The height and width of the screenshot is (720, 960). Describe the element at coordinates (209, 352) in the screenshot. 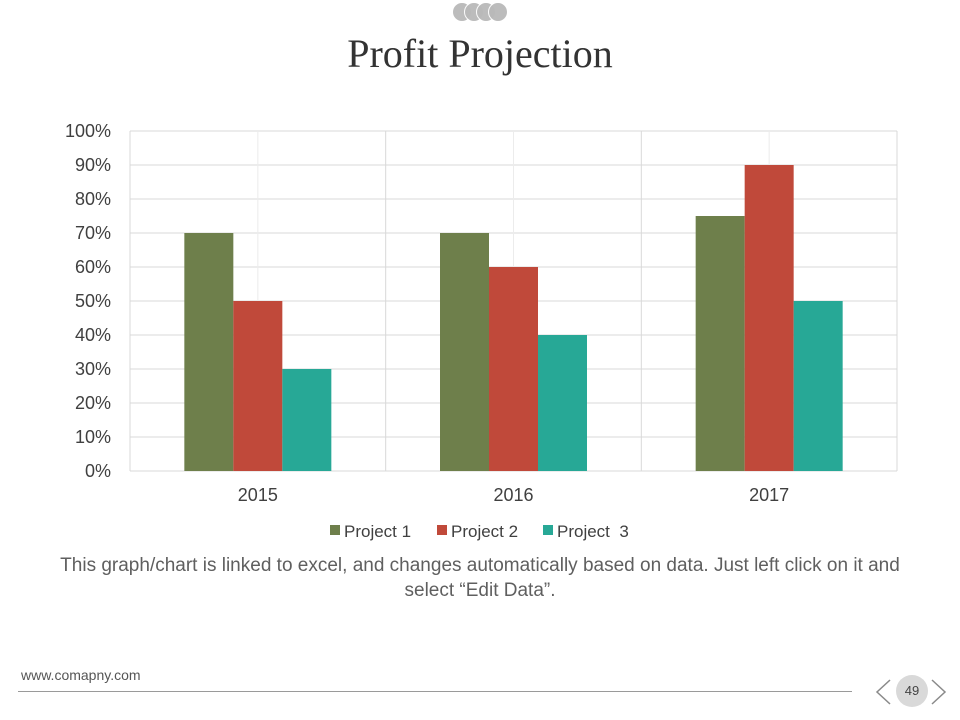

I see `bar-project-1-2015` at that location.